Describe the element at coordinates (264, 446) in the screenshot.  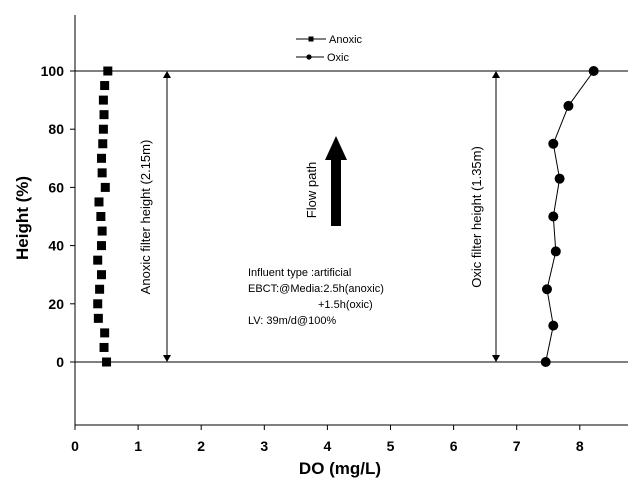
I see `x-tick-label: 3` at that location.